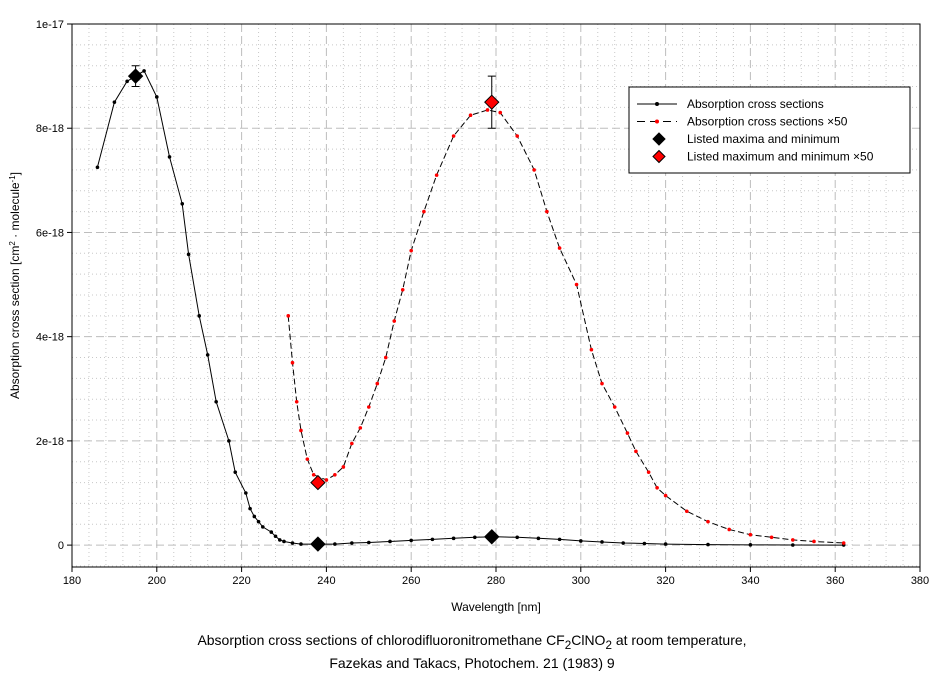  I want to click on x-tick-label: 300, so click(581, 581).